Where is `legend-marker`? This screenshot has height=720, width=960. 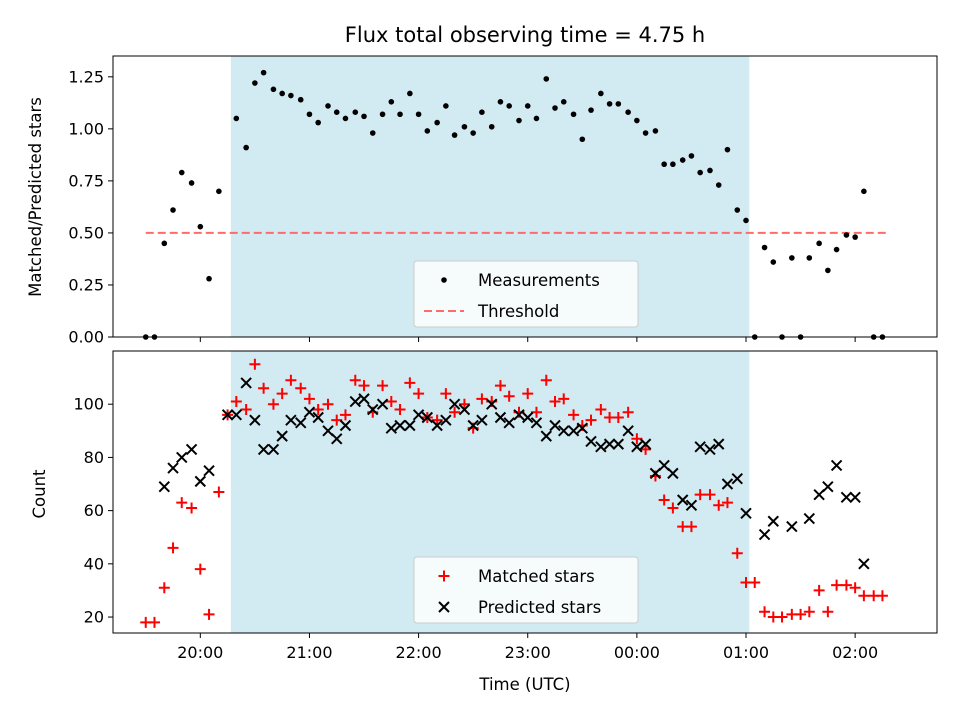
legend-marker is located at coordinates (444, 576).